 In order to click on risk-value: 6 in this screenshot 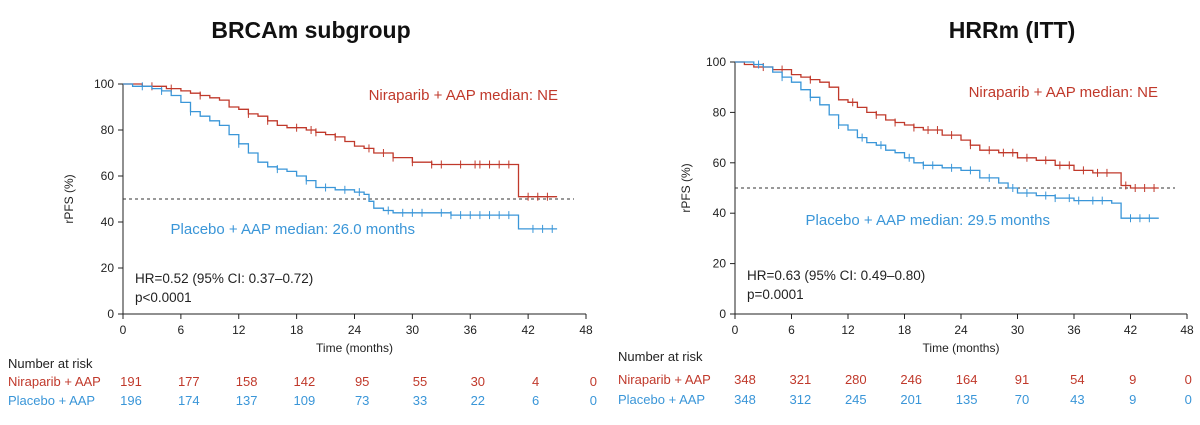, I will do `click(535, 400)`.